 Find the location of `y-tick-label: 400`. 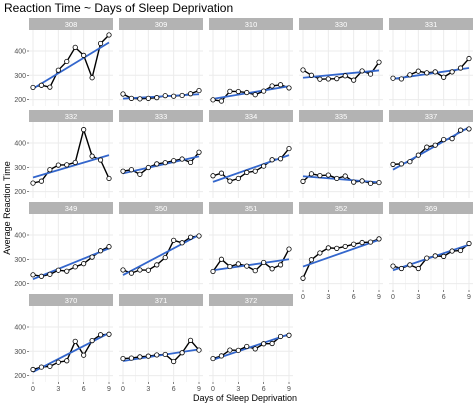

y-tick-label: 400 is located at coordinates (20, 144).